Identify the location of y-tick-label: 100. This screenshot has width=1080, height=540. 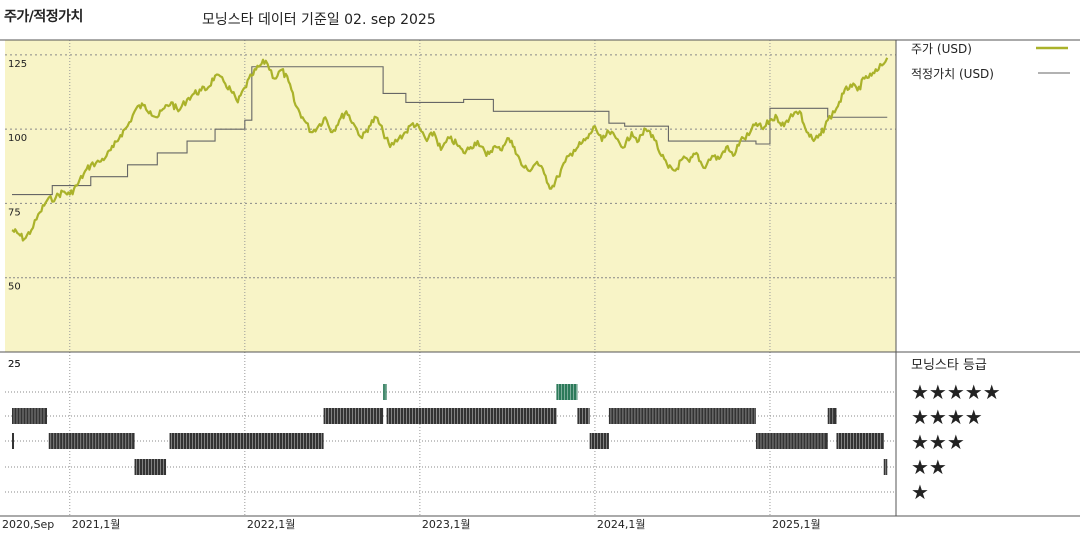
(17, 138).